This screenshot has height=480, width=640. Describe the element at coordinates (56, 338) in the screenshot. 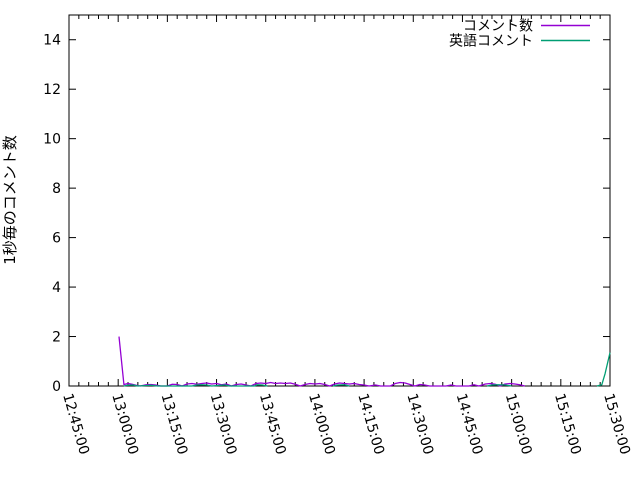

I see `y-tick-label: 2` at that location.